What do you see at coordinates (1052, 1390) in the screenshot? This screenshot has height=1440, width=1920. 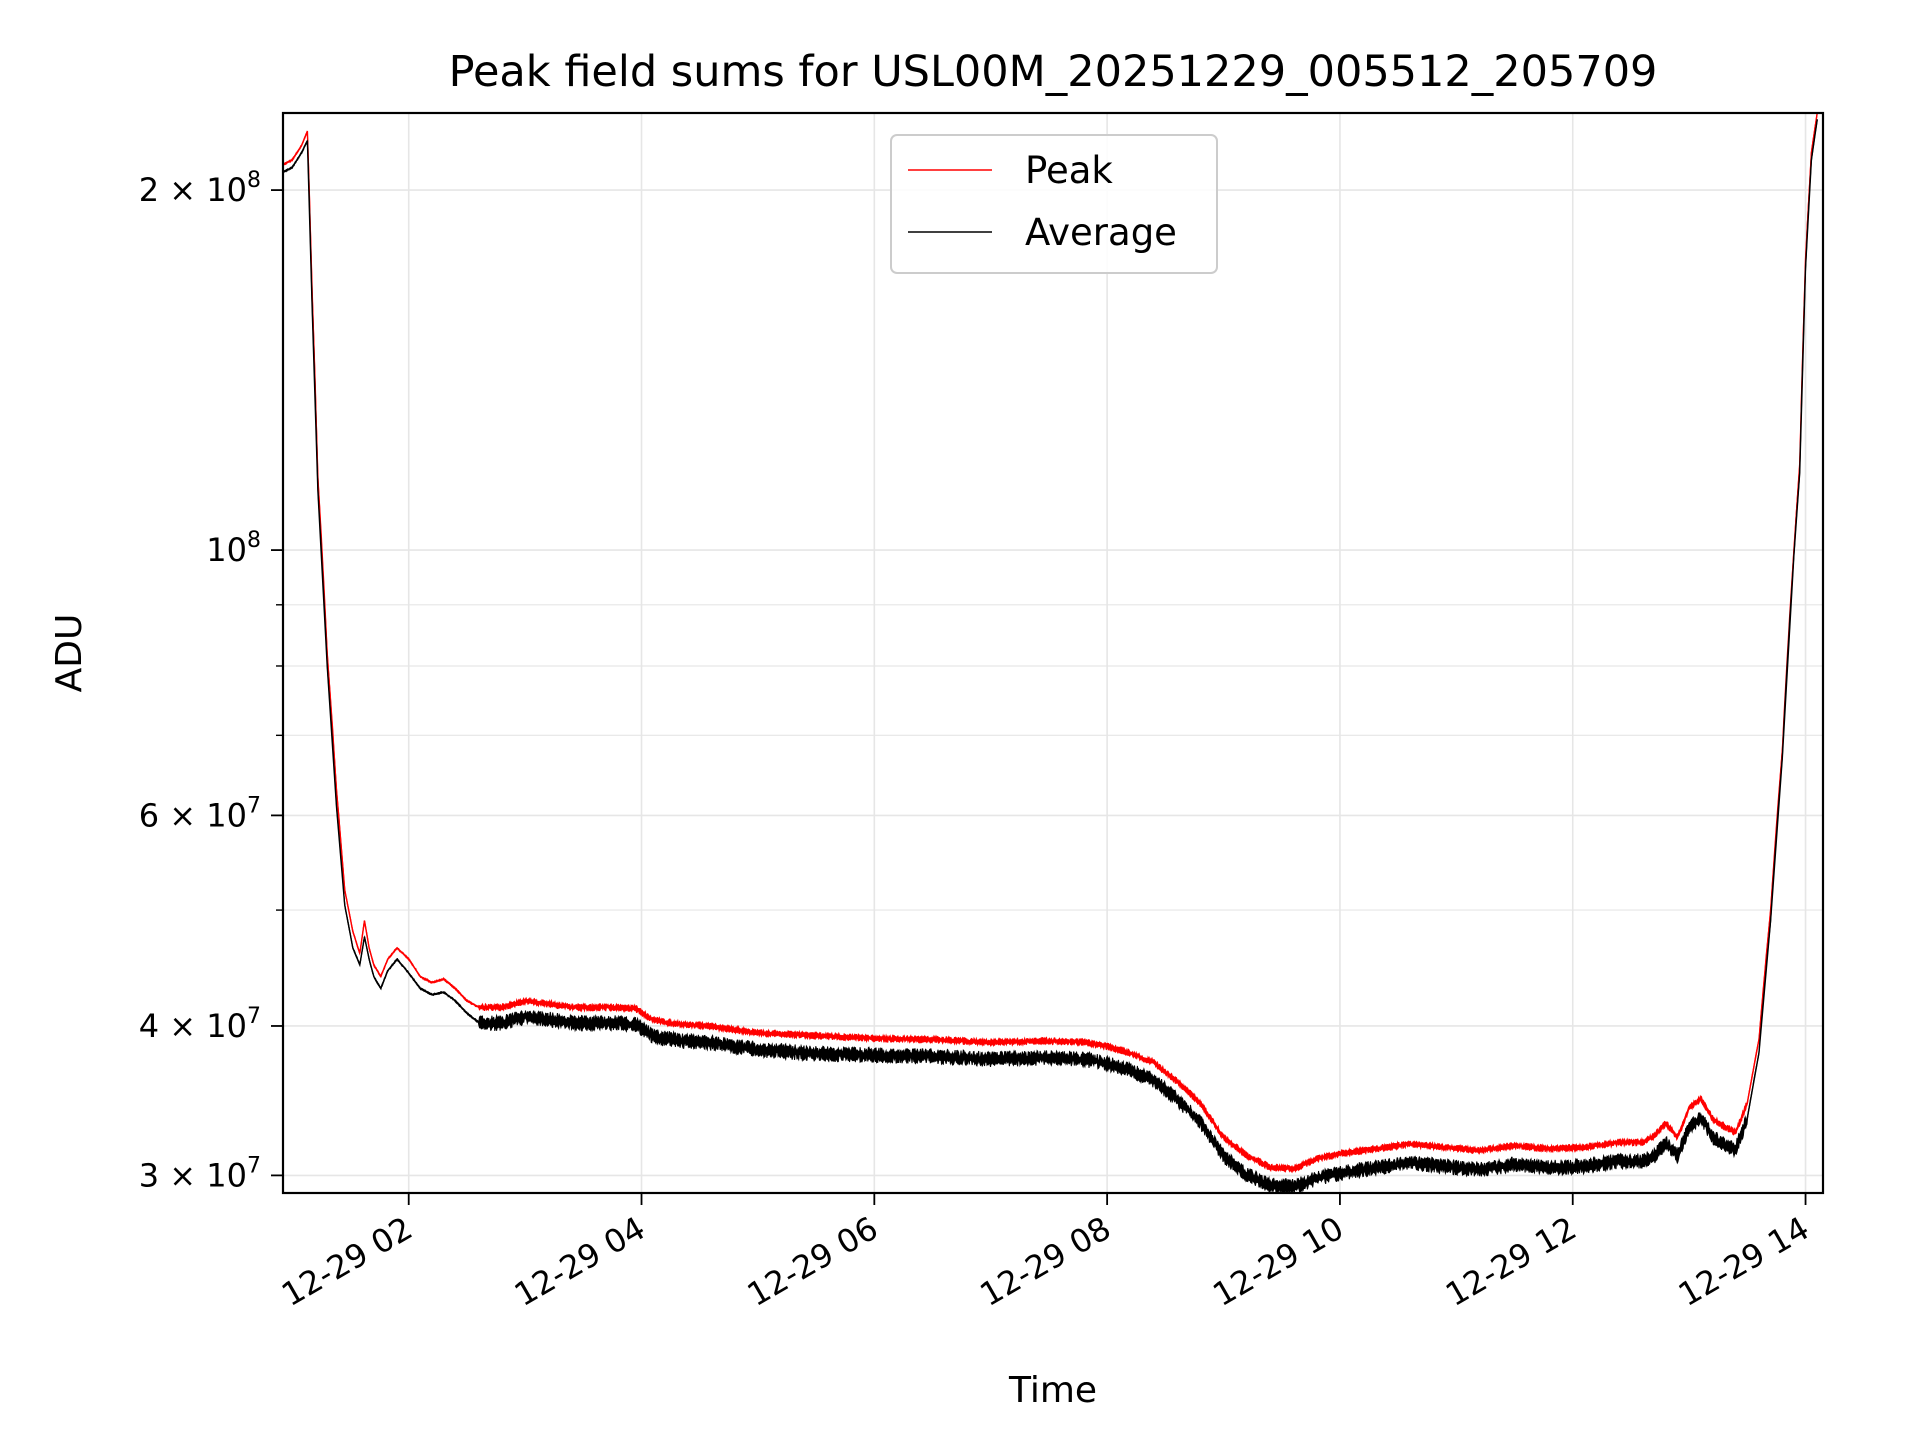 I see `x-axis-label: Time` at bounding box center [1052, 1390].